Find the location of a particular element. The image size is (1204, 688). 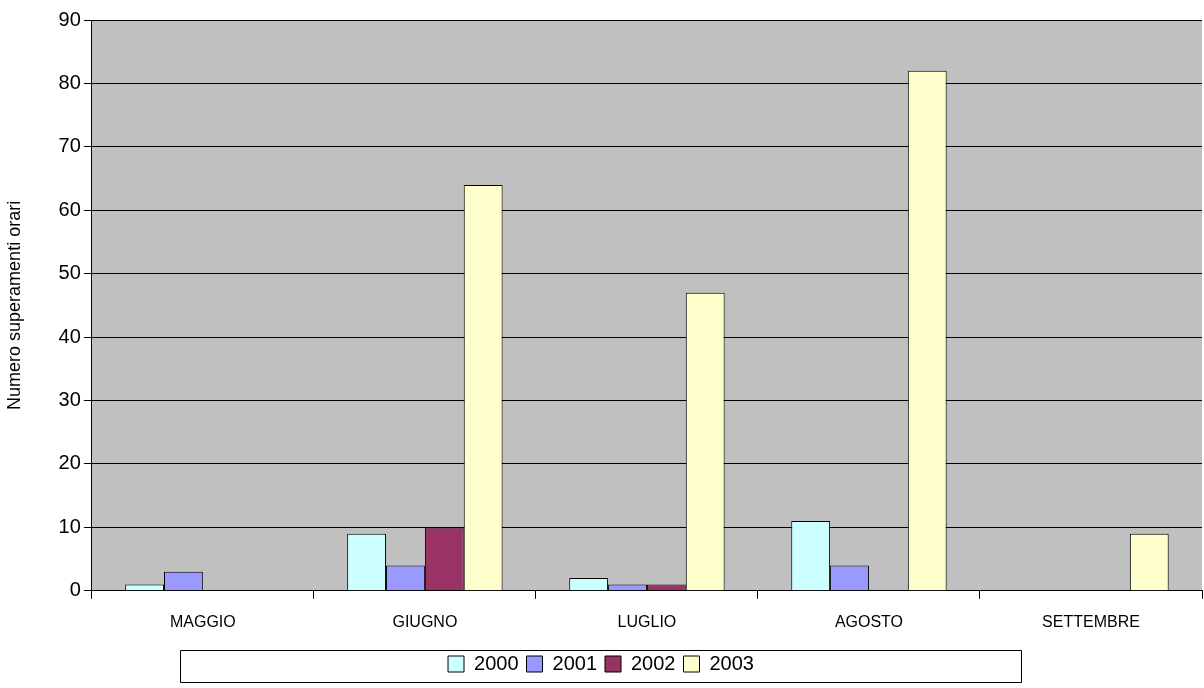

legend-label: 2003 is located at coordinates (731, 662).